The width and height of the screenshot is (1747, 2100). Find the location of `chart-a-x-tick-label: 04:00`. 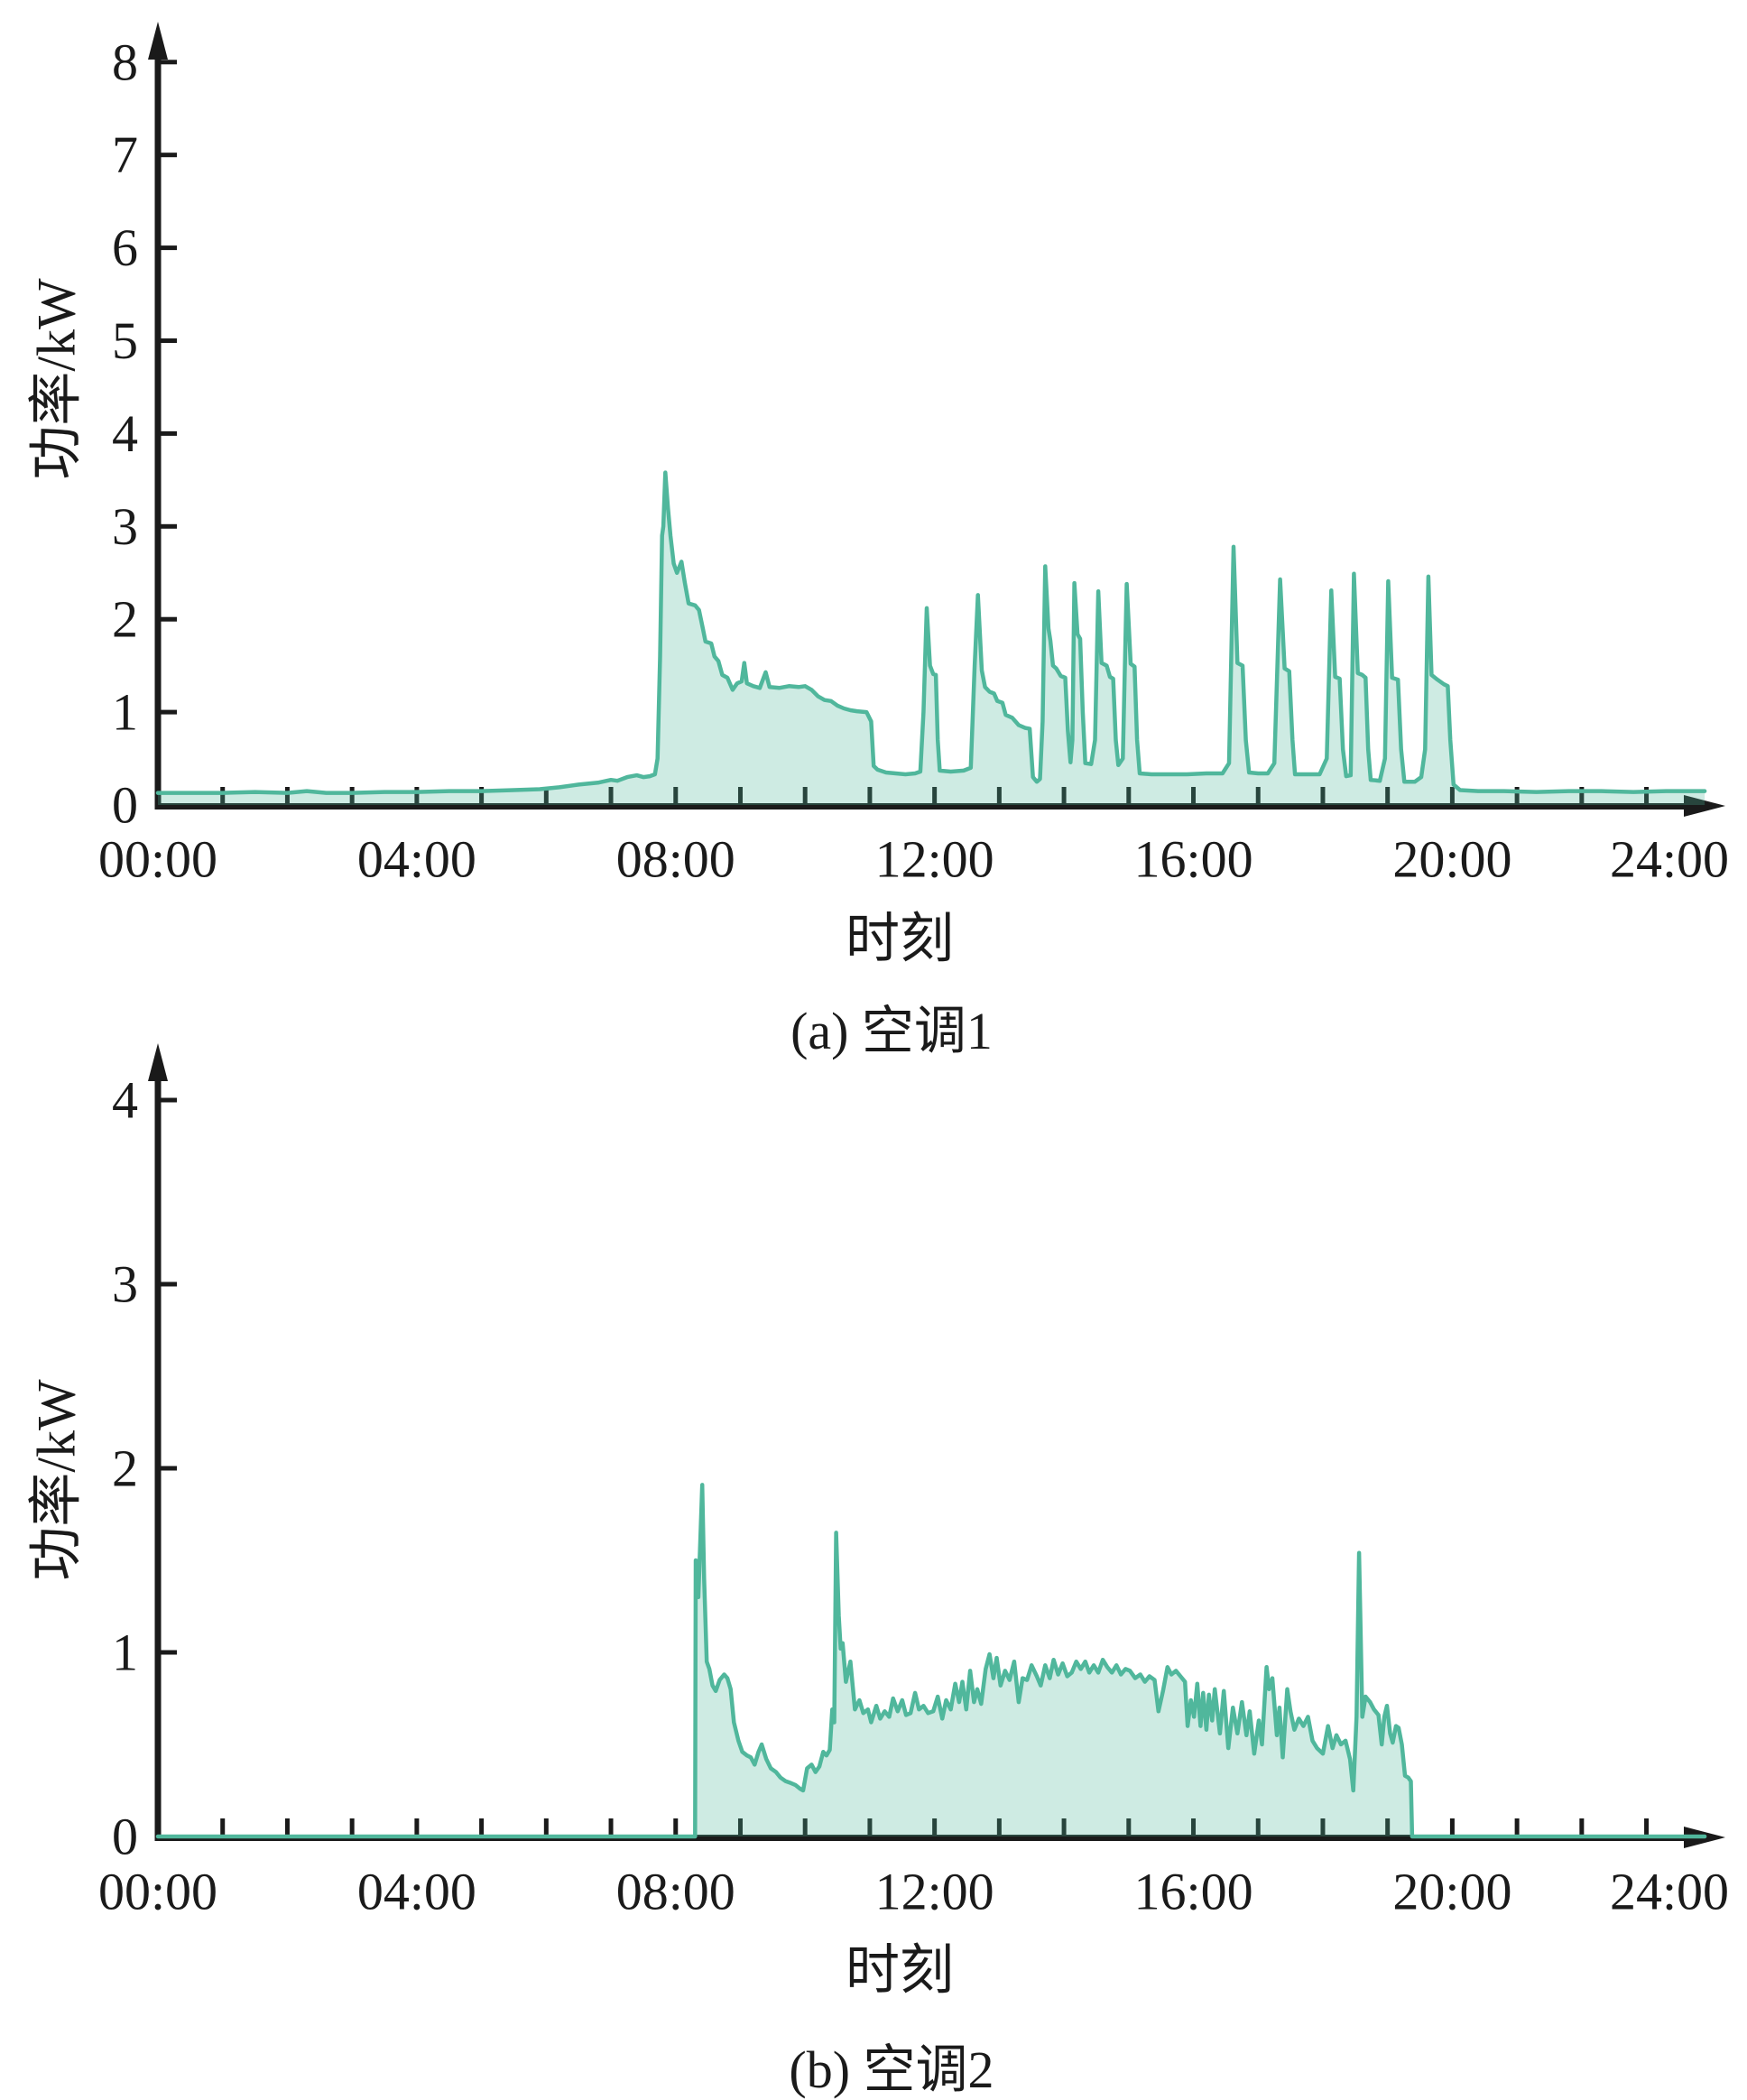

chart-a-x-tick-label: 04:00 is located at coordinates (416, 859).